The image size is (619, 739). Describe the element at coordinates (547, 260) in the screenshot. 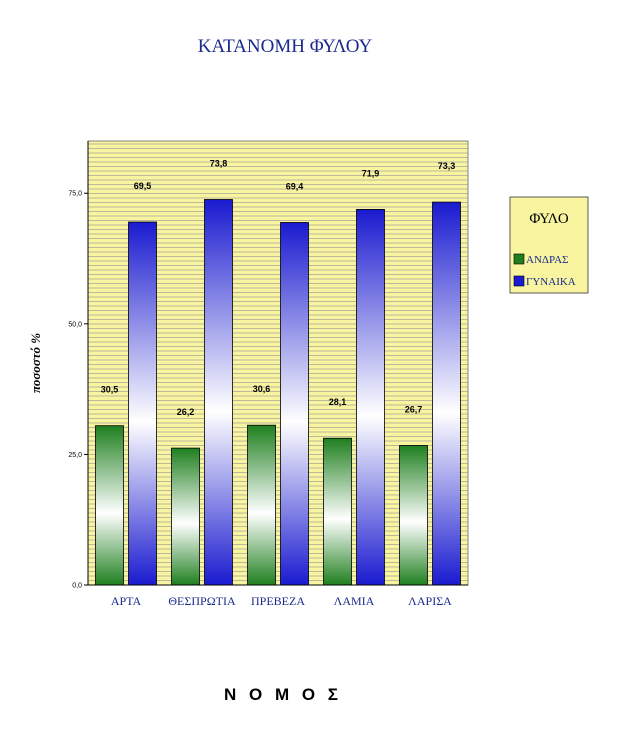

I see `legend-label-andras: ΑΝΔΡΑΣ` at that location.